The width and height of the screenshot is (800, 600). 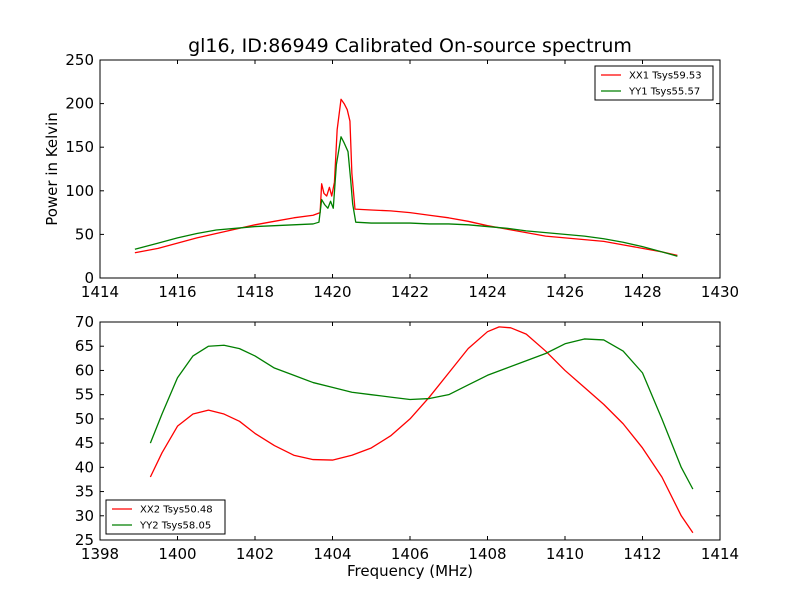 I want to click on legend: XX2 Tsys50.48 YY2 Tsys58.05, so click(x=165, y=517).